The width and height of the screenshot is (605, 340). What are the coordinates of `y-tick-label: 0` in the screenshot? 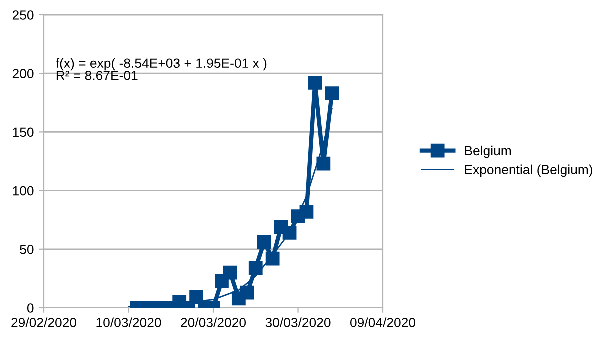 It's located at (30, 308).